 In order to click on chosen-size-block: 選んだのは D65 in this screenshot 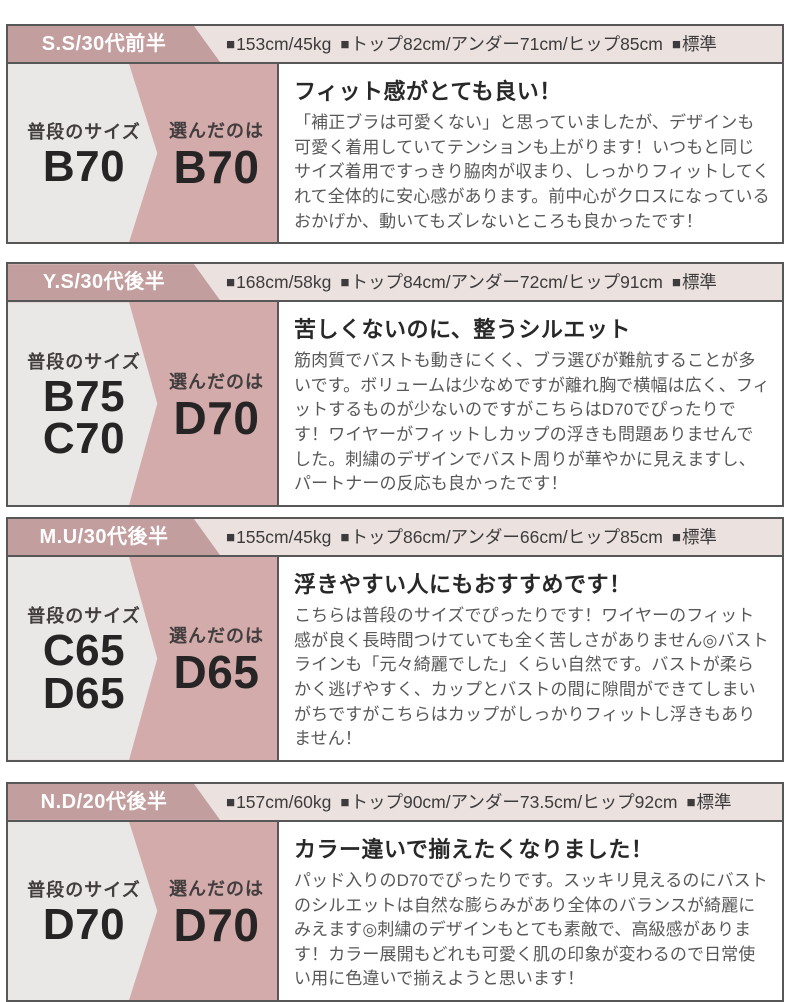, I will do `click(216, 660)`.